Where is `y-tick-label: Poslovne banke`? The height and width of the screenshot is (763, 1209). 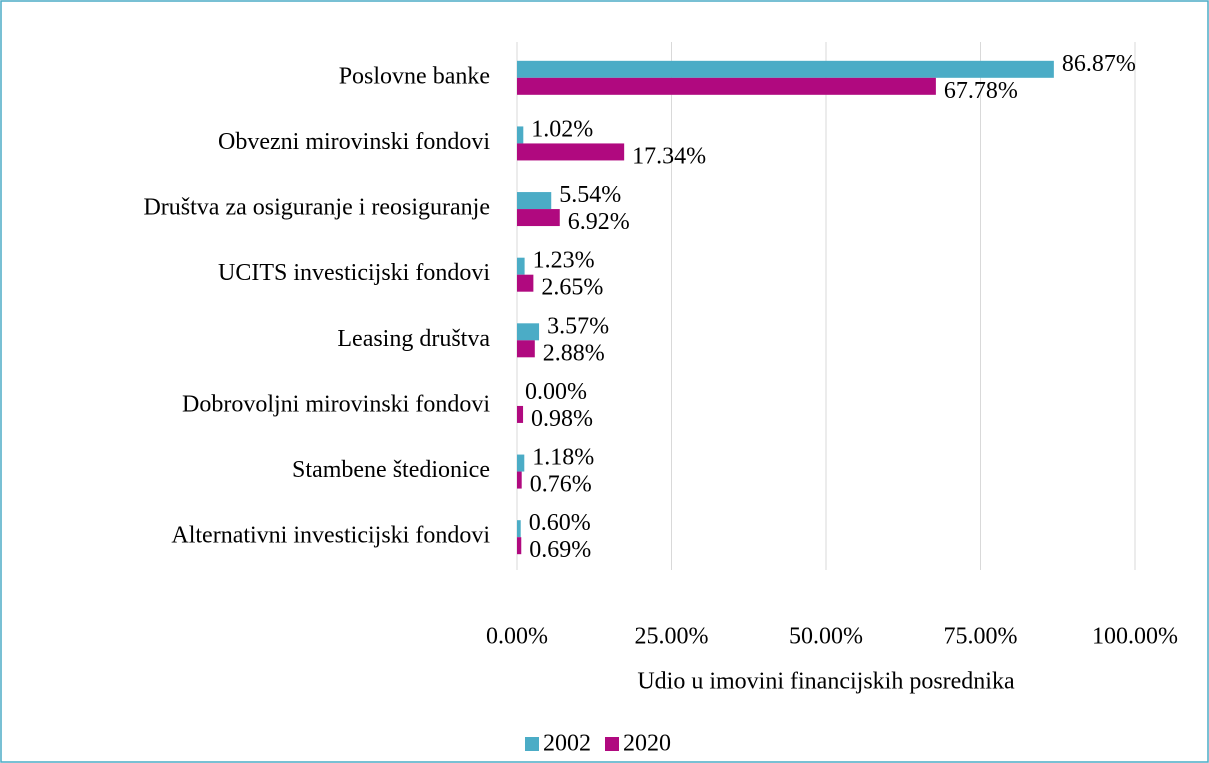 y-tick-label: Poslovne banke is located at coordinates (414, 76).